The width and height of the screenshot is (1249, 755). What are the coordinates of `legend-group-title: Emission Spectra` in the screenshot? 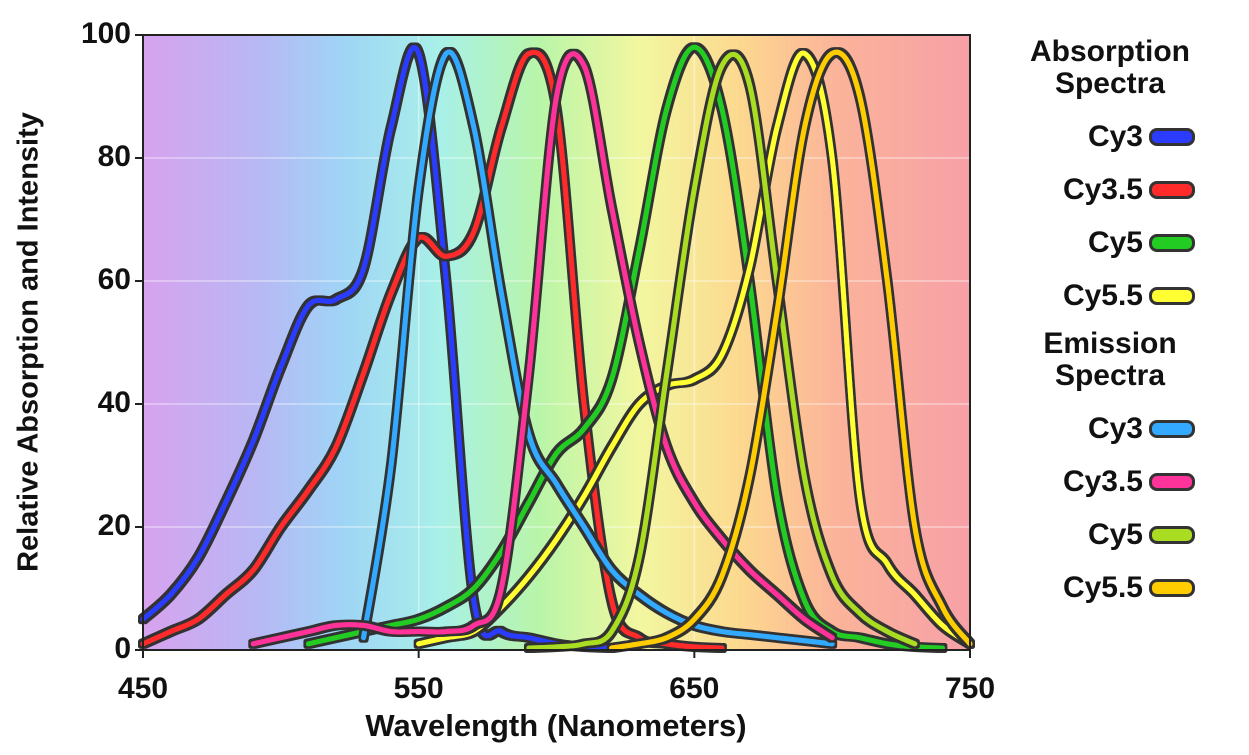 It's located at (1110, 359).